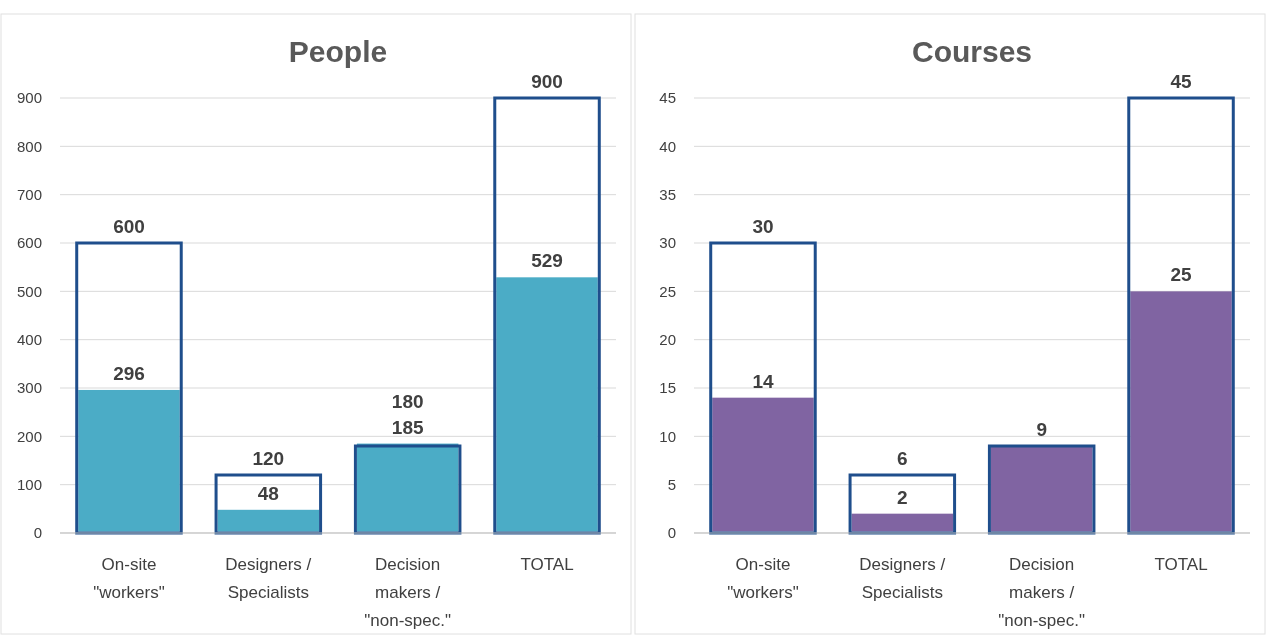  I want to click on data-label: 185, so click(407, 427).